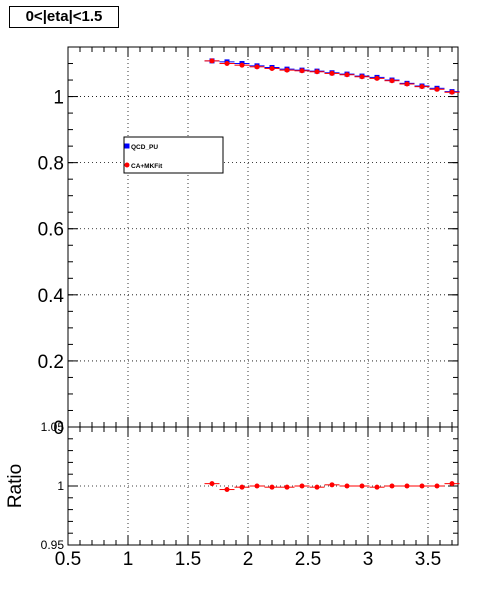 This screenshot has width=496, height=597. I want to click on y-tick-label: 0.8, so click(51, 164).